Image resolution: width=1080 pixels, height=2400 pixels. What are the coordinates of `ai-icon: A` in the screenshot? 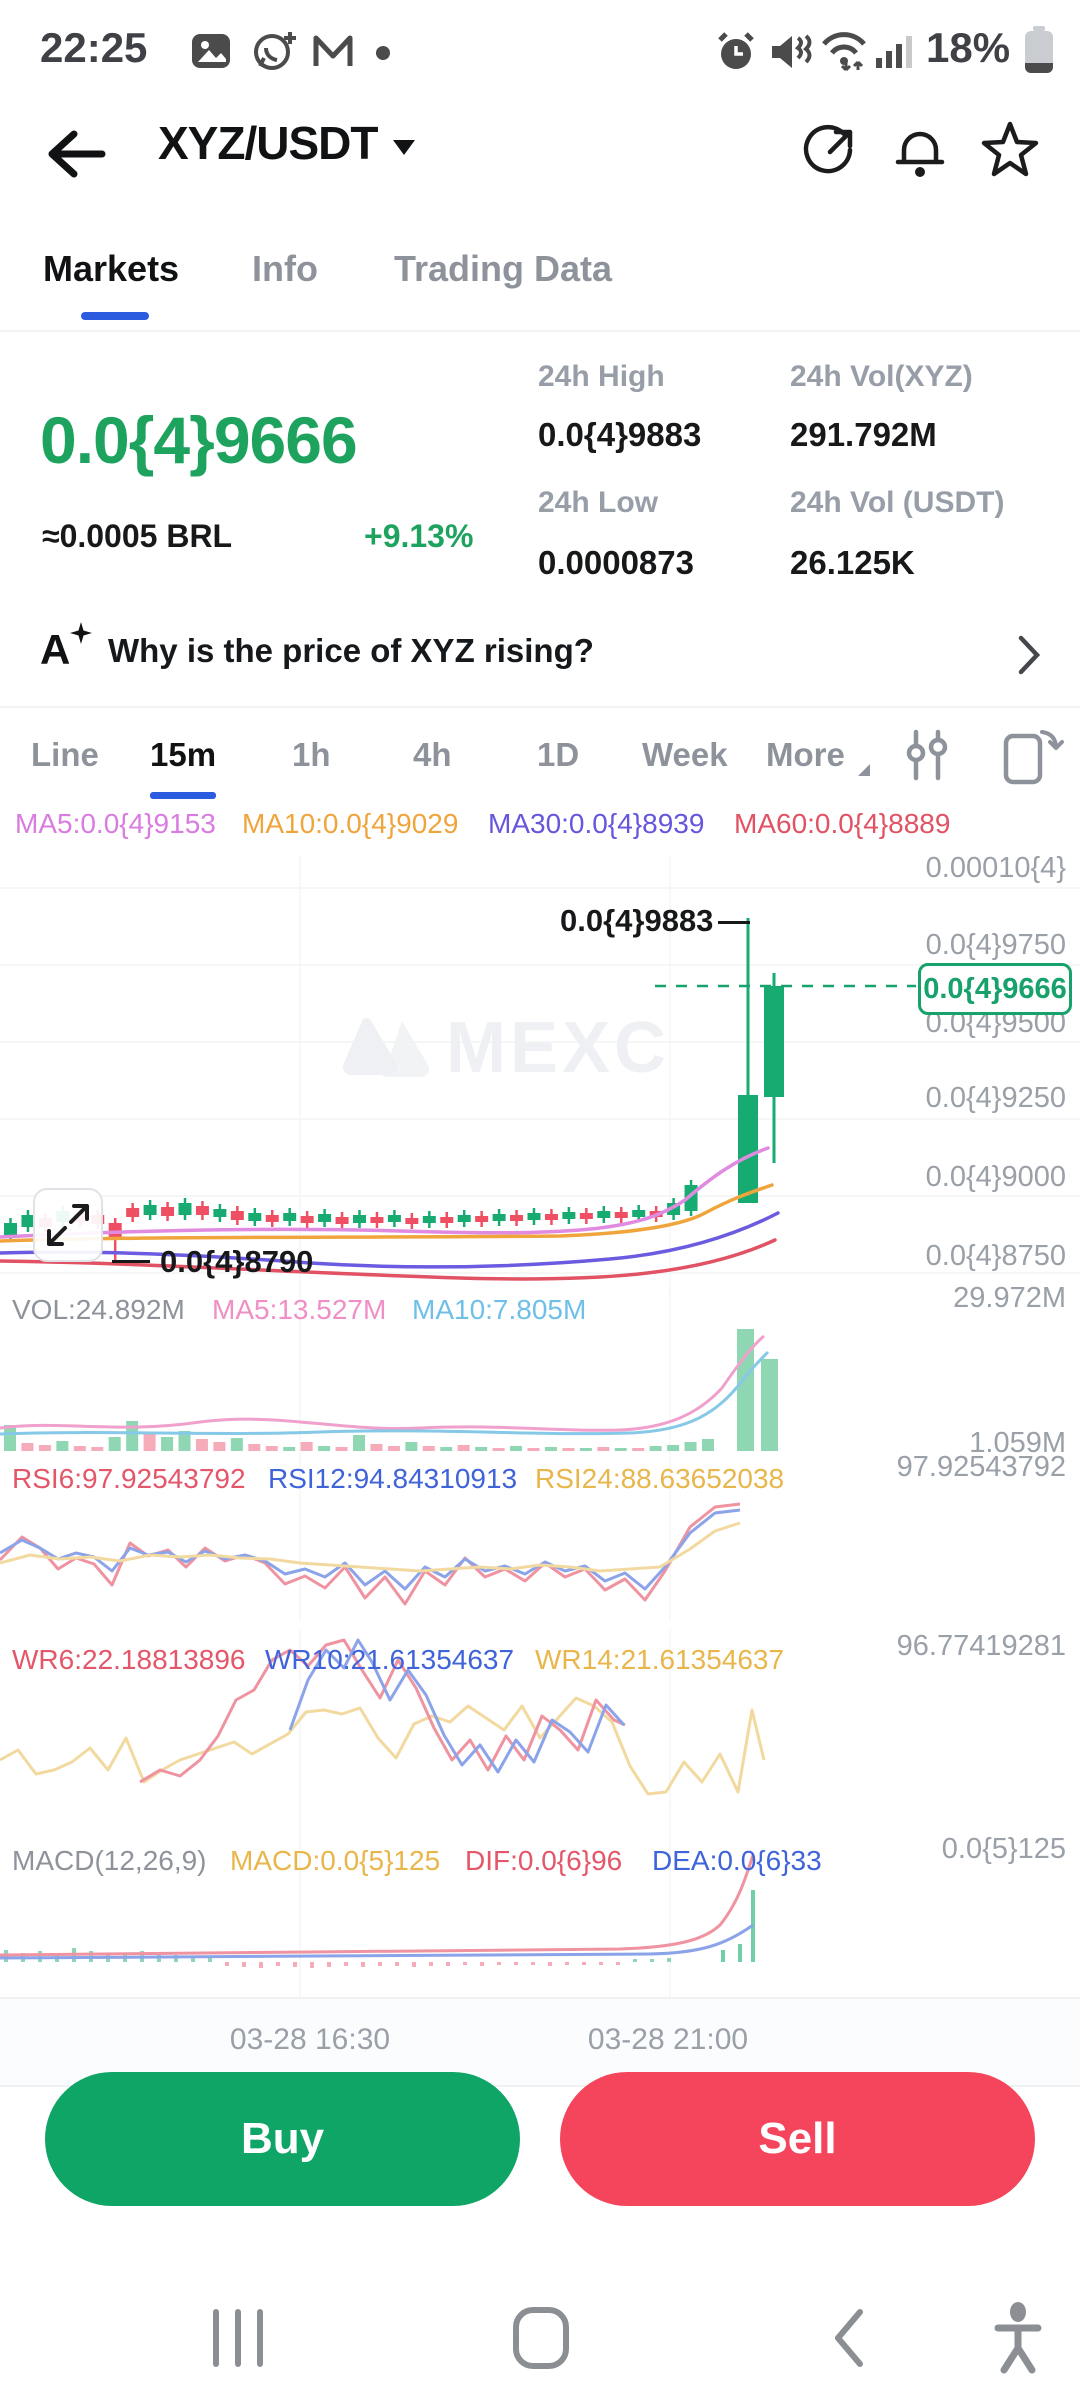 It's located at (66, 648).